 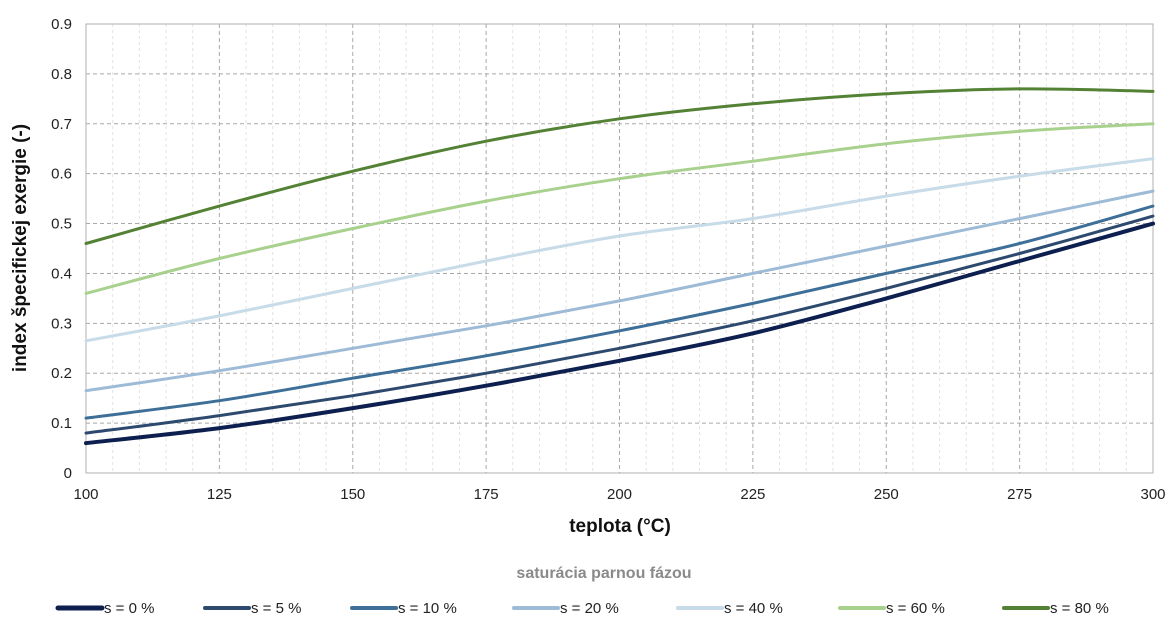 I want to click on y-tick-label: 0.8, so click(x=61, y=74).